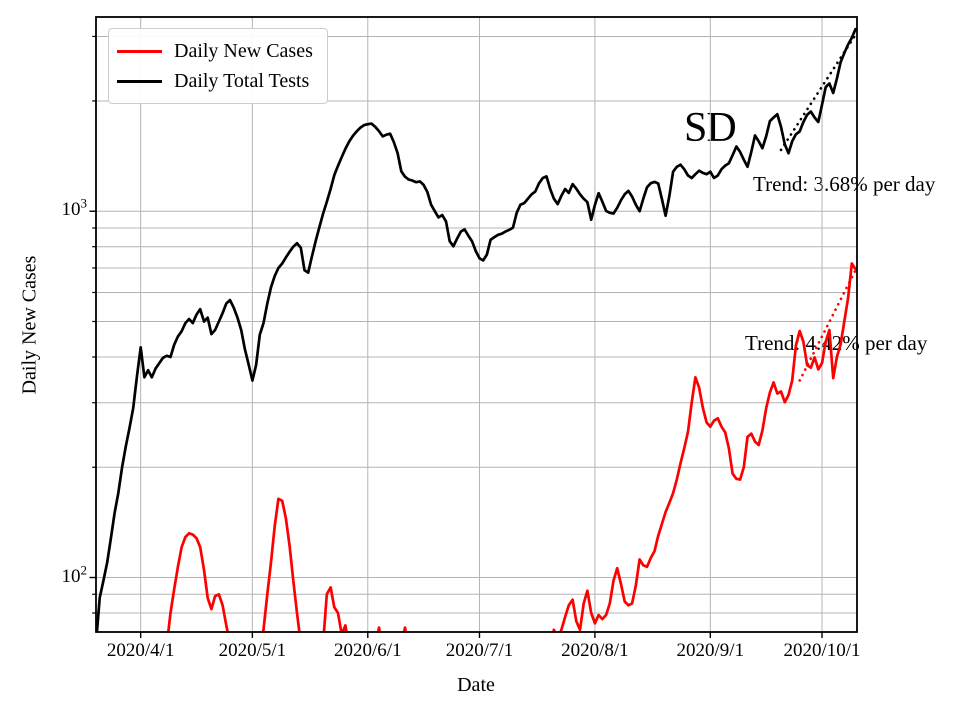 Image resolution: width=960 pixels, height=720 pixels. Describe the element at coordinates (710, 650) in the screenshot. I see `x-tick-label: 2020/9/1` at that location.